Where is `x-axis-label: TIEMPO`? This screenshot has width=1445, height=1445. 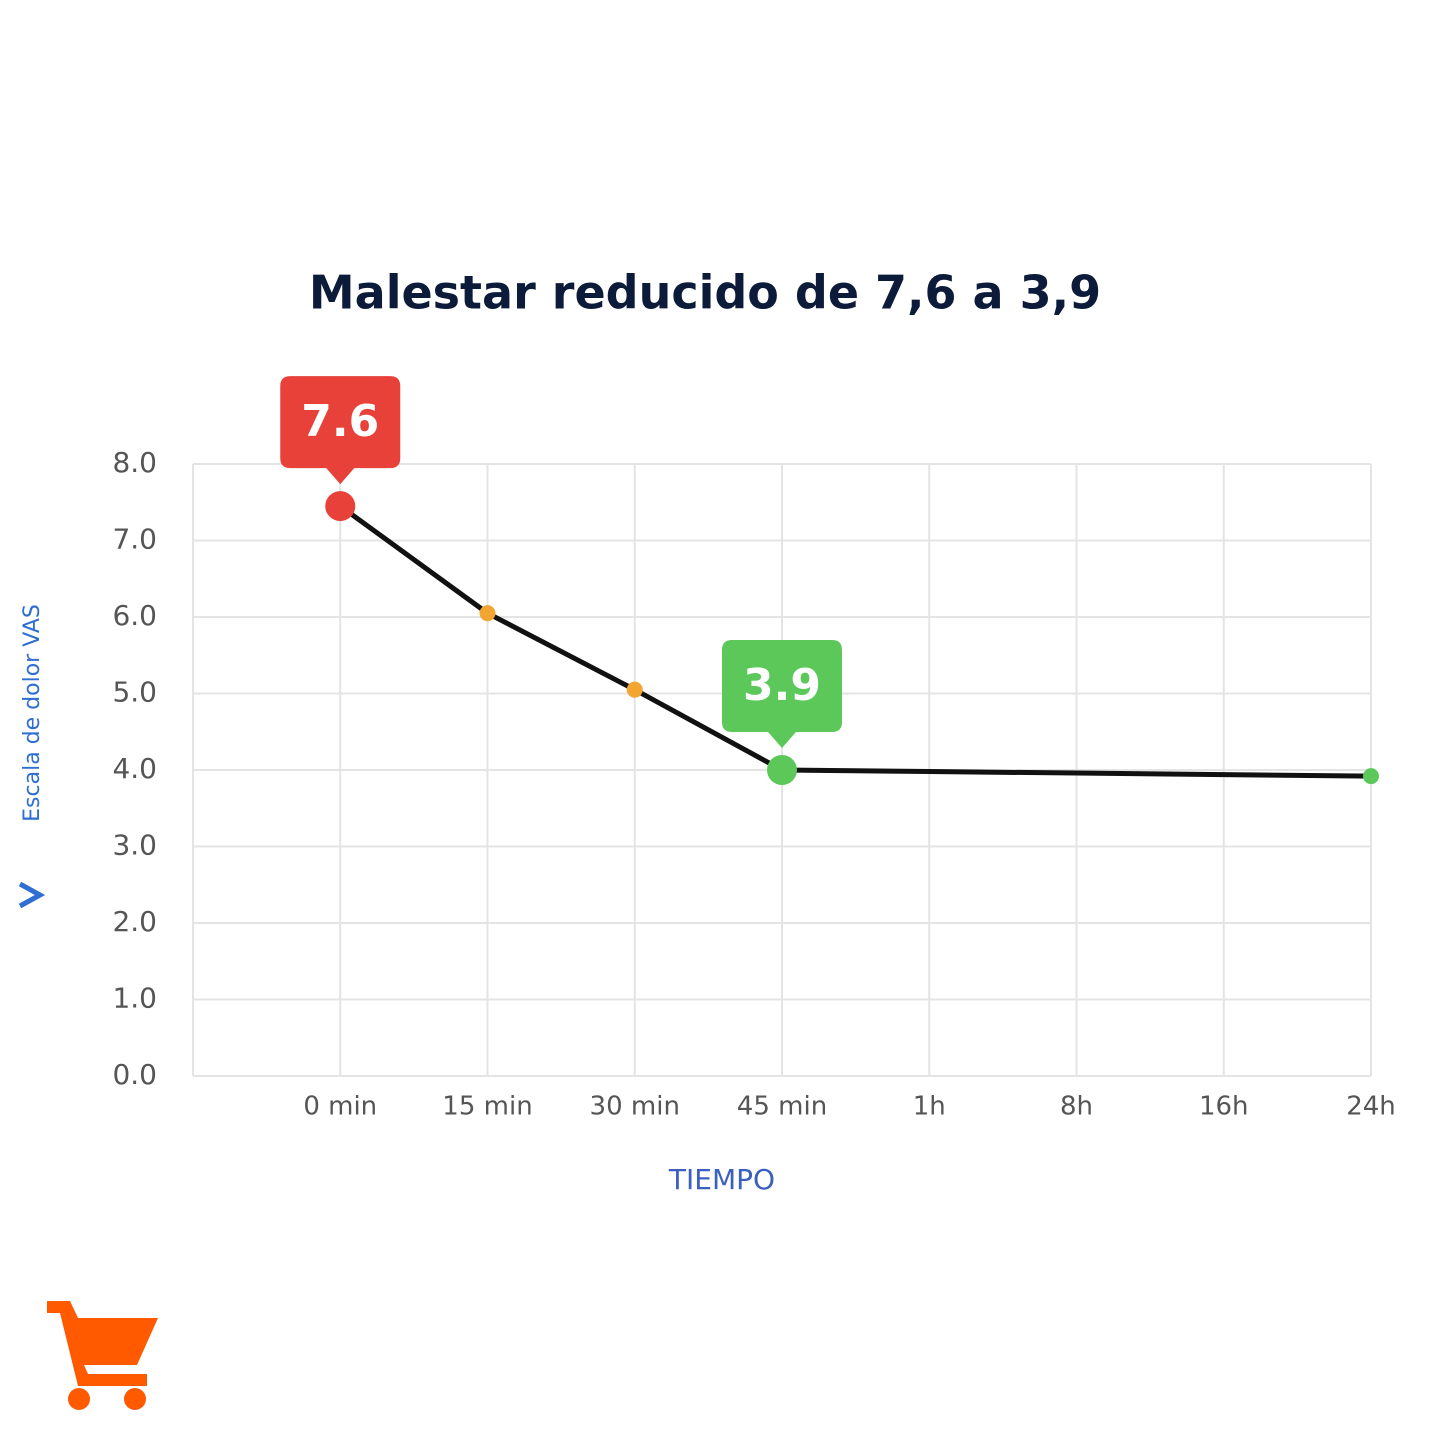 x-axis-label: TIEMPO is located at coordinates (721, 1179).